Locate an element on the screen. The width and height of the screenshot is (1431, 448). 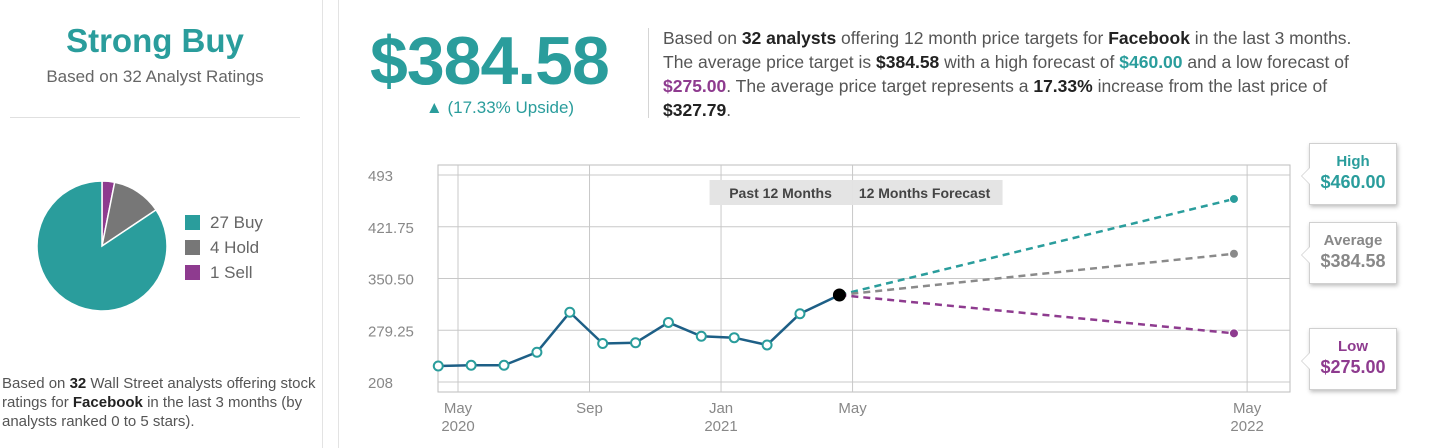
past-period-bg is located at coordinates (781, 192).